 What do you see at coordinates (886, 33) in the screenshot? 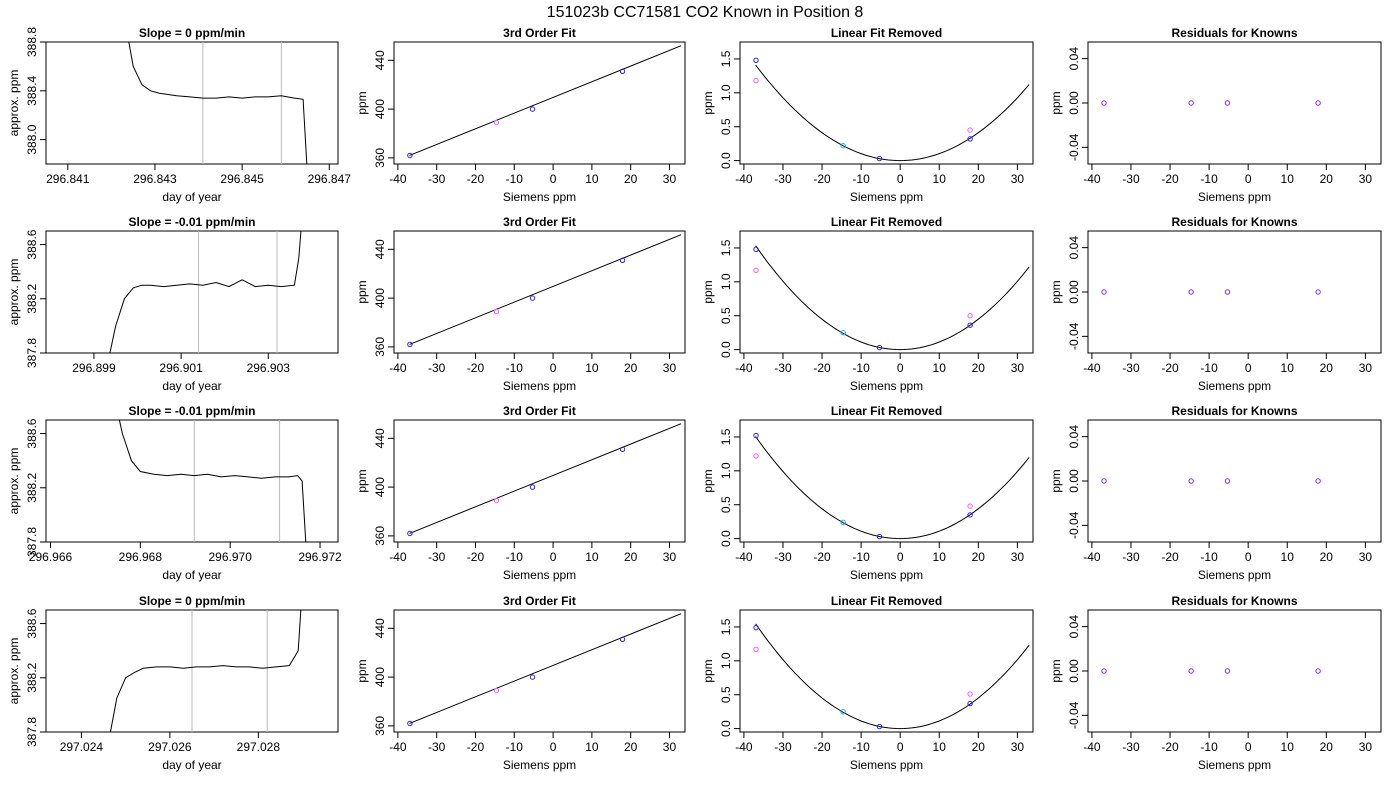
I see `panel-title: Linear Fit Removed` at bounding box center [886, 33].